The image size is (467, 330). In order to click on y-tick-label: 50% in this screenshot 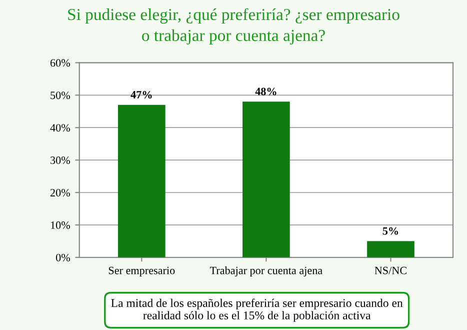, I will do `click(60, 96)`.